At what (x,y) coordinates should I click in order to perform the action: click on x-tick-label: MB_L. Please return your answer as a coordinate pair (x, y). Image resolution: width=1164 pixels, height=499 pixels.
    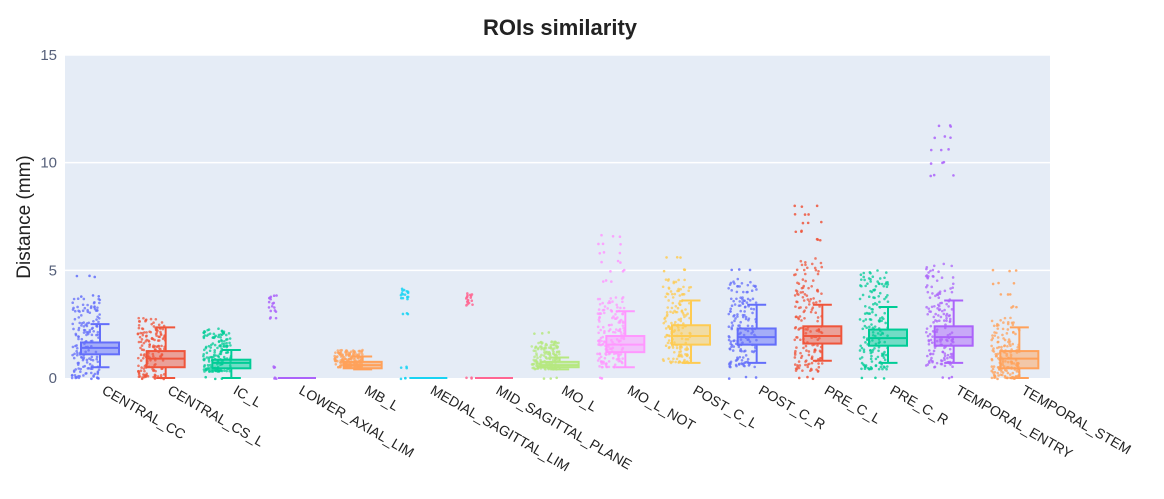
    Looking at the image, I should click on (382, 398).